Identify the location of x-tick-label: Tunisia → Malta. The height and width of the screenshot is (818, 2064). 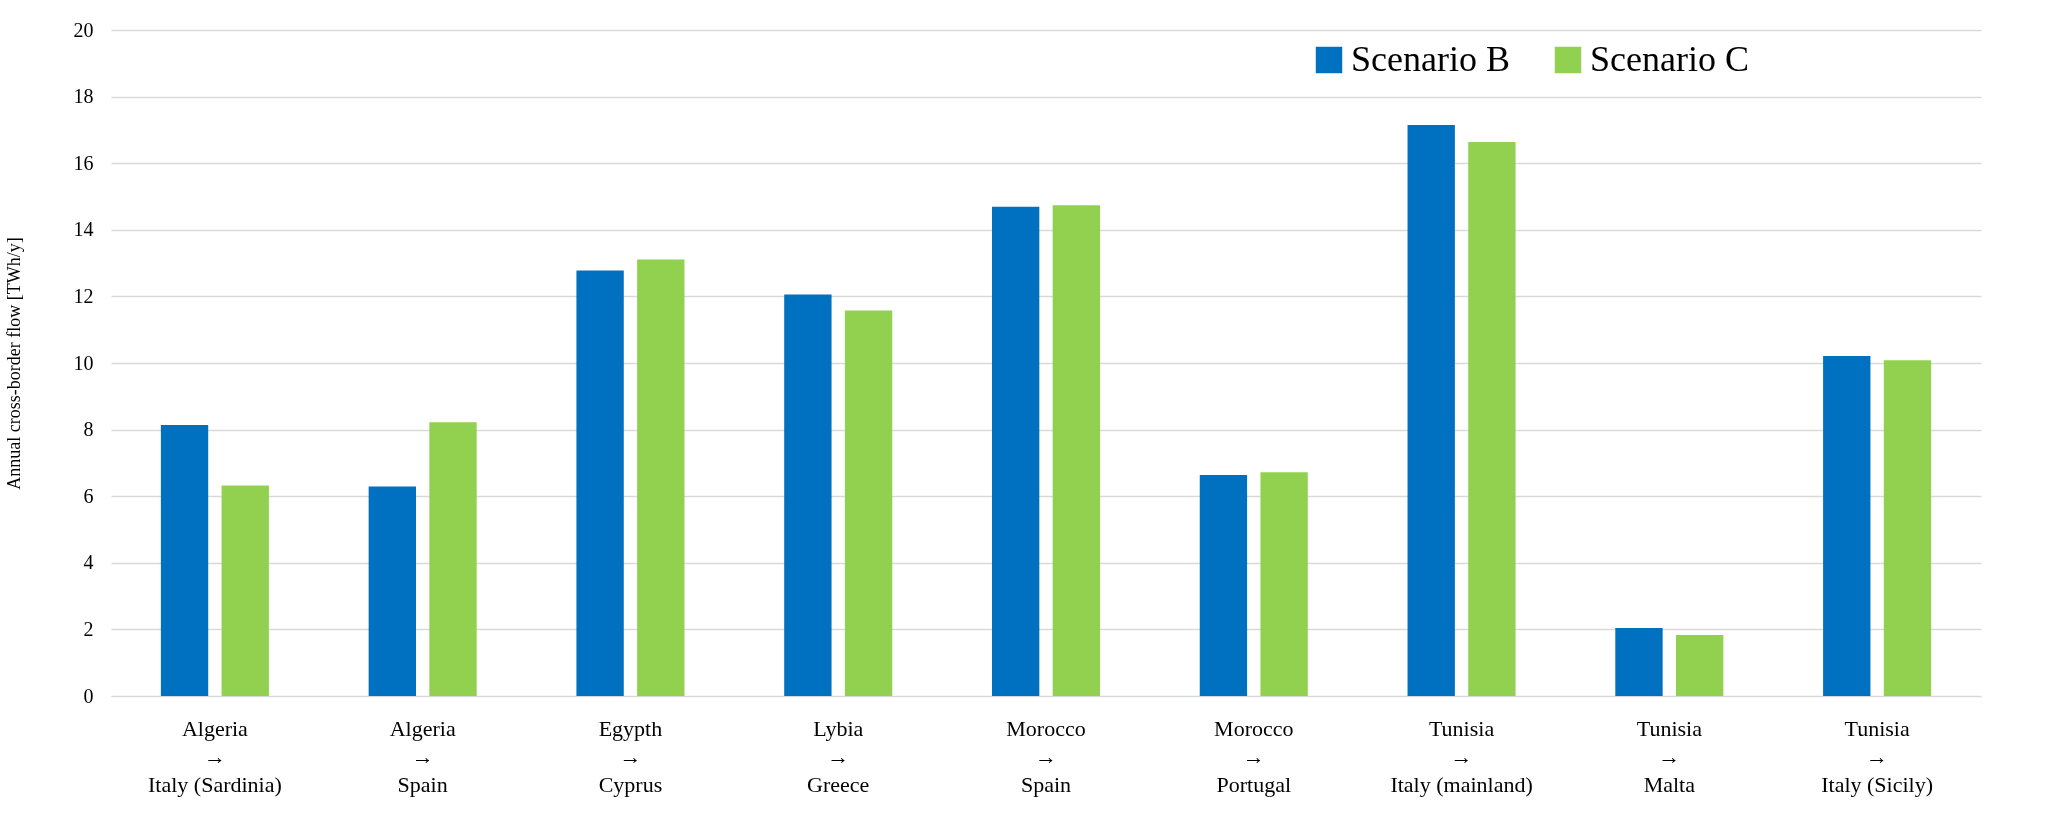
(1669, 756).